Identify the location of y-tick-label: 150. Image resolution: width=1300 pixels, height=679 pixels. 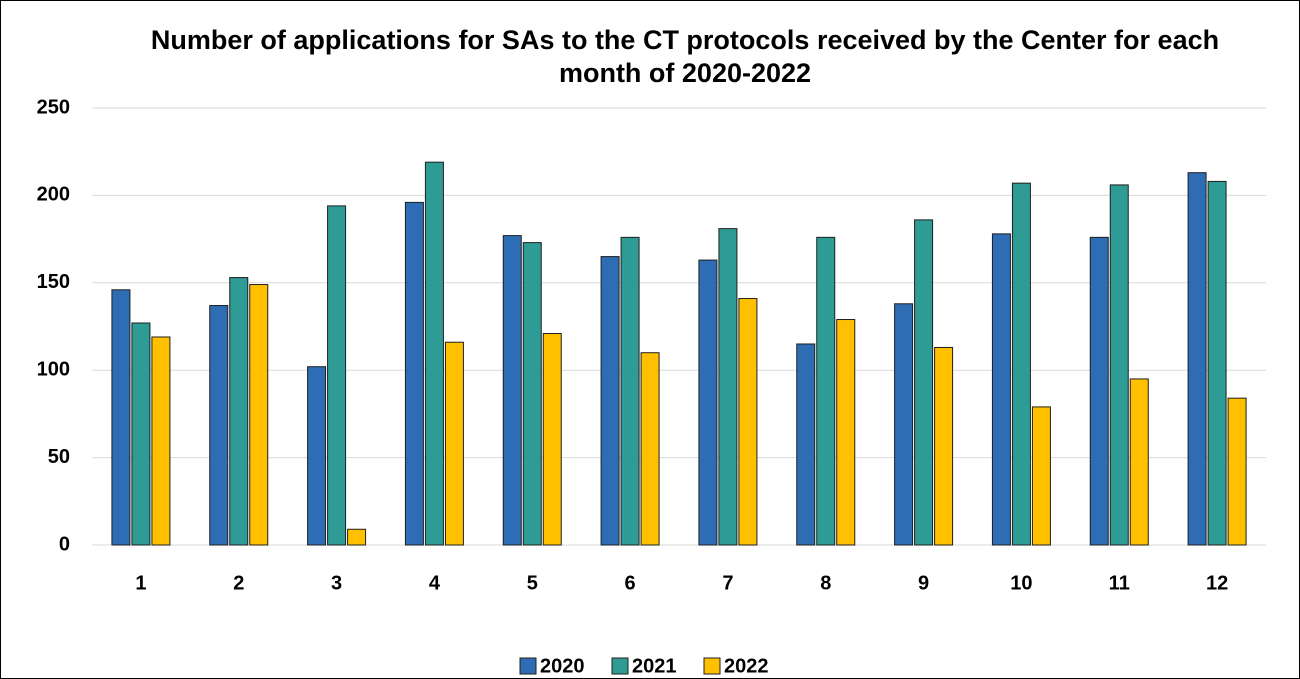
(53, 282).